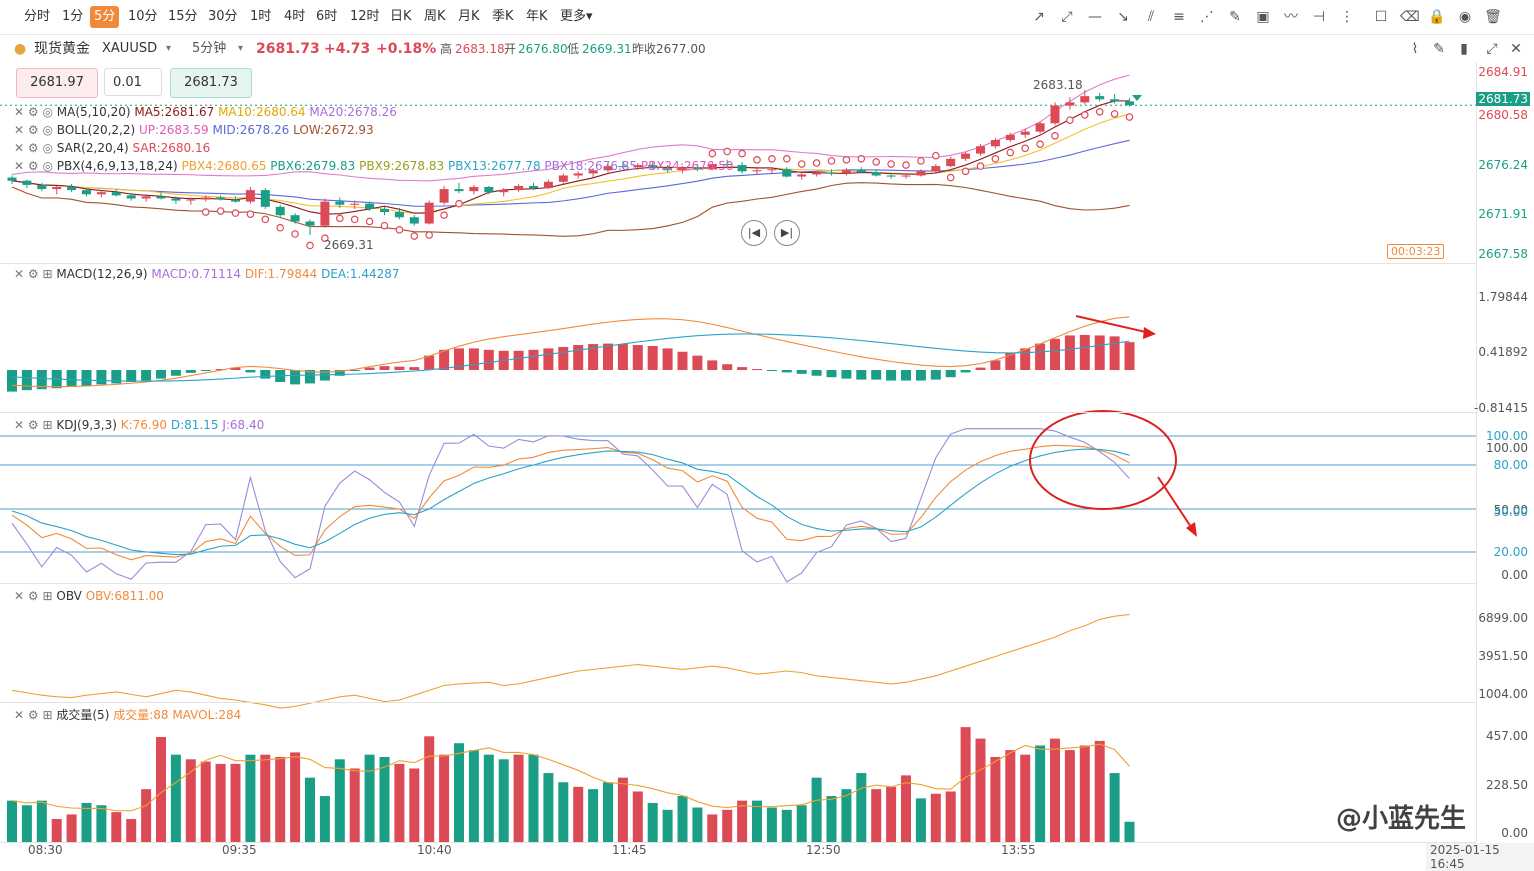 Image resolution: width=1534 pixels, height=871 pixels. What do you see at coordinates (1235, 17) in the screenshot?
I see `pencil-icon: ✎` at bounding box center [1235, 17].